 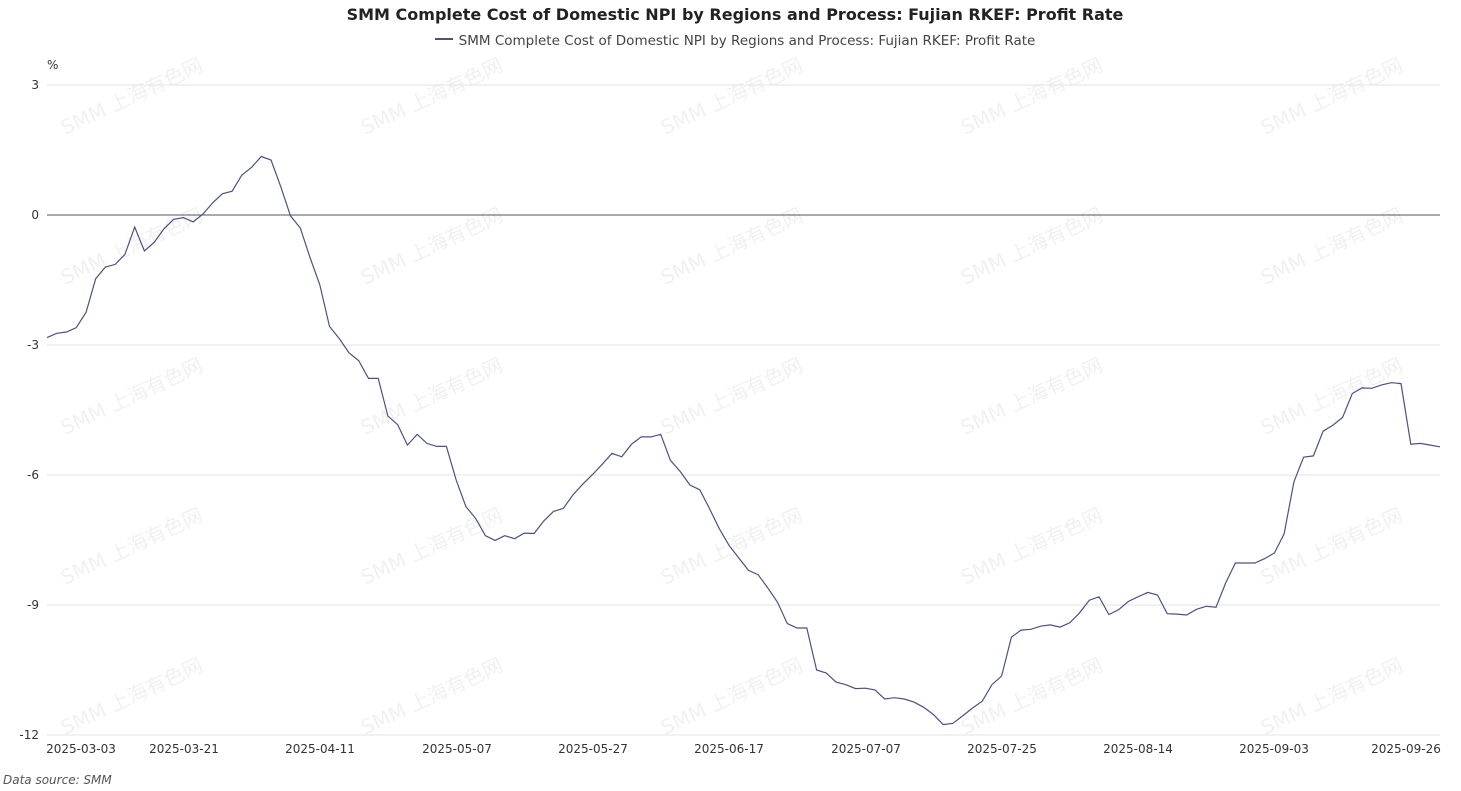 I want to click on legend-swatch, so click(x=443, y=39).